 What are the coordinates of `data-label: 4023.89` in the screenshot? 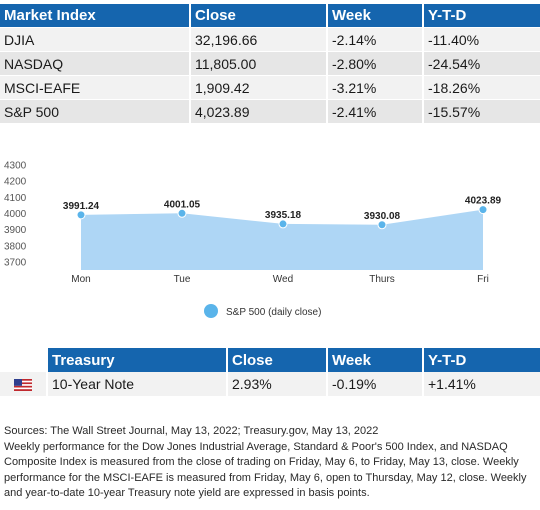 It's located at (483, 201).